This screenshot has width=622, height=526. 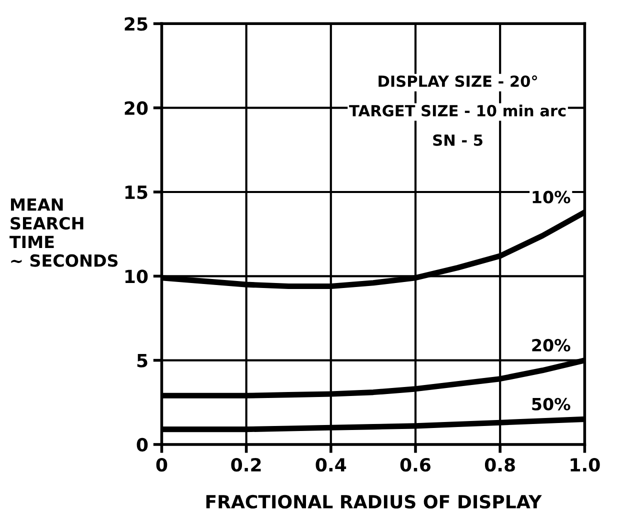 What do you see at coordinates (457, 110) in the screenshot?
I see `annotation: TARGET SIZE - 10 min arc` at bounding box center [457, 110].